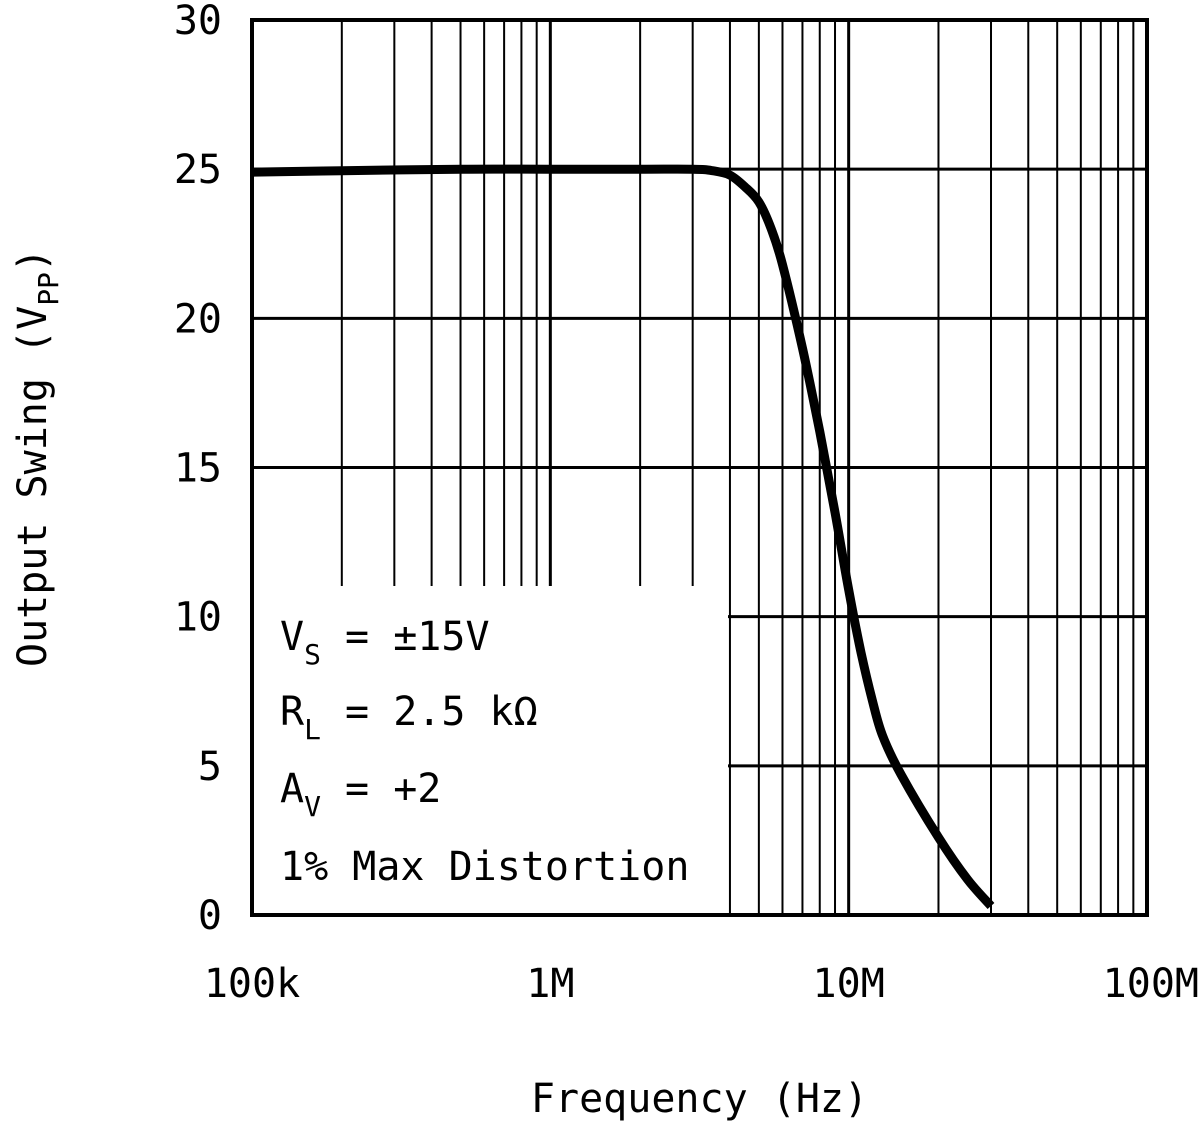  I want to click on y-axis-label: Output Swing (VPP), so click(37, 457).